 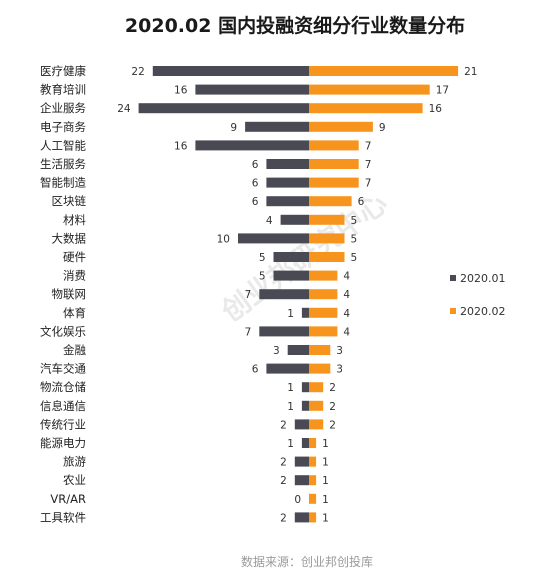 What do you see at coordinates (74, 462) in the screenshot?
I see `category-label: 旅游` at bounding box center [74, 462].